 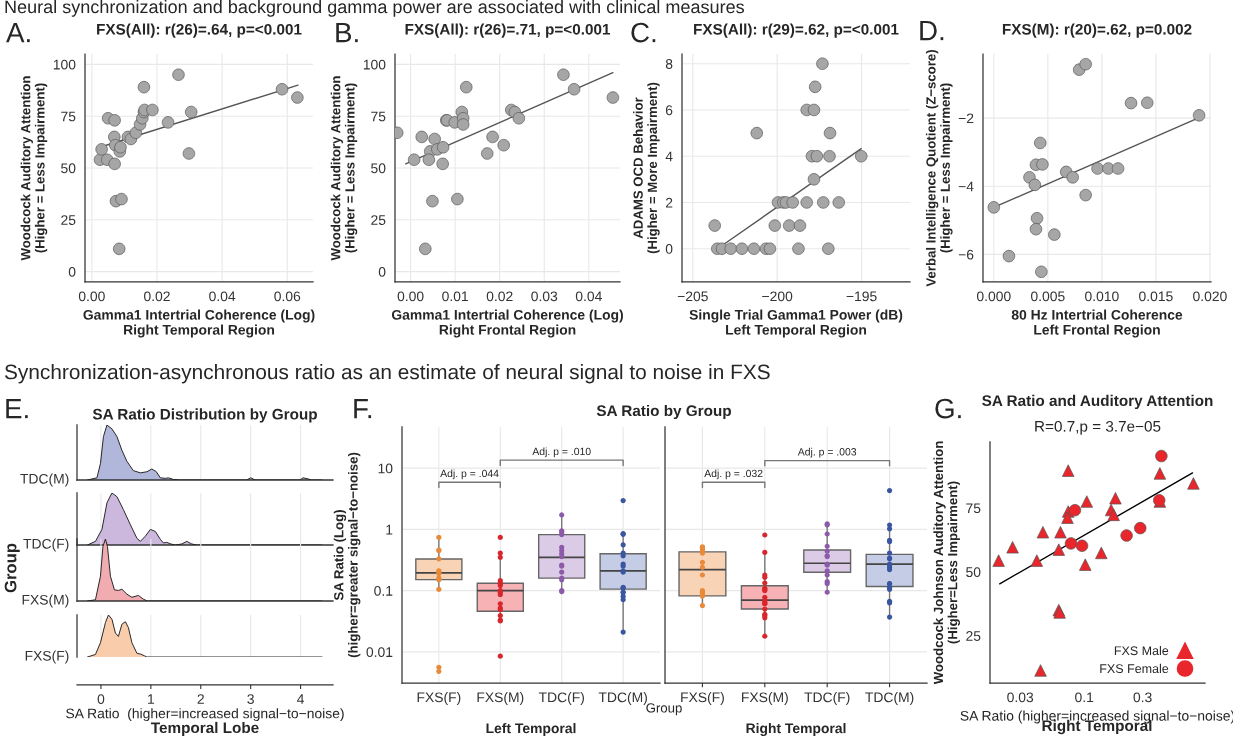 I want to click on y-tick-label: 4, so click(x=669, y=156).